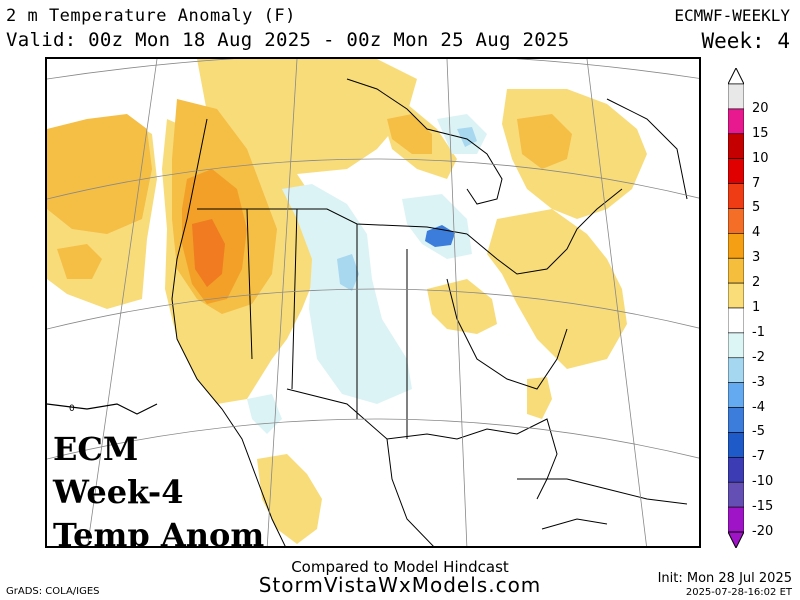  I want to click on colorbar-label: -15, so click(763, 507).